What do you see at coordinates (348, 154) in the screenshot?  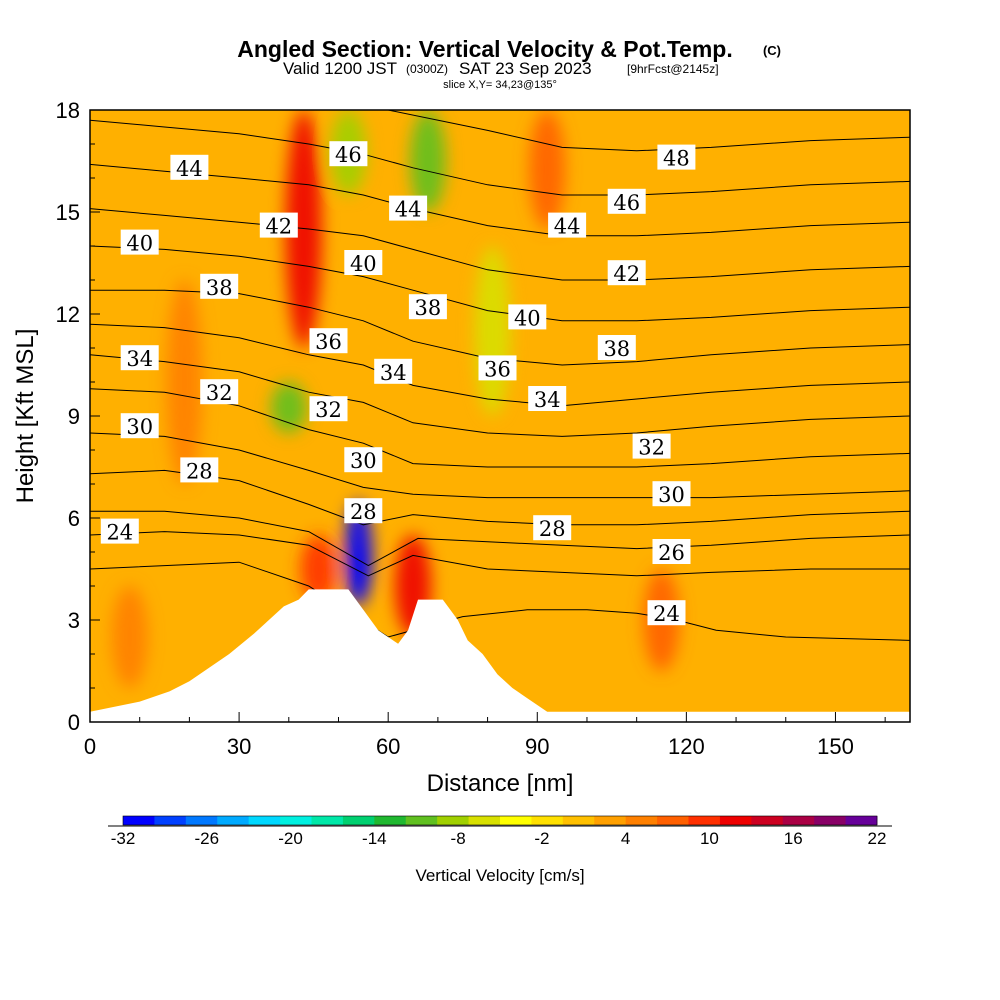 I see `isentrope-label-12: 46` at bounding box center [348, 154].